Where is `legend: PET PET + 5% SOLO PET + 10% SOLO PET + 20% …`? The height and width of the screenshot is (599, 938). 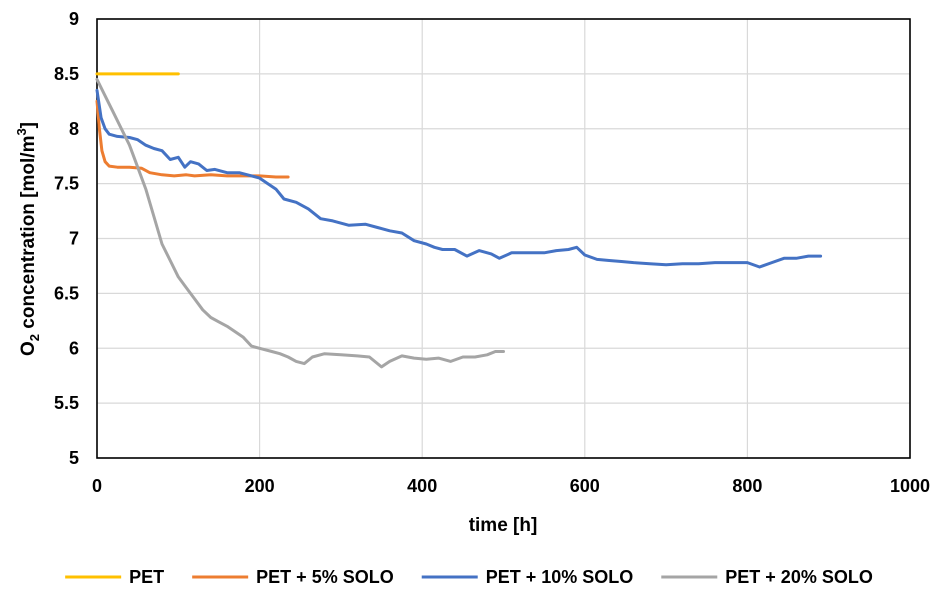
legend: PET PET + 5% SOLO PET + 10% SOLO PET + 20% … is located at coordinates (469, 577).